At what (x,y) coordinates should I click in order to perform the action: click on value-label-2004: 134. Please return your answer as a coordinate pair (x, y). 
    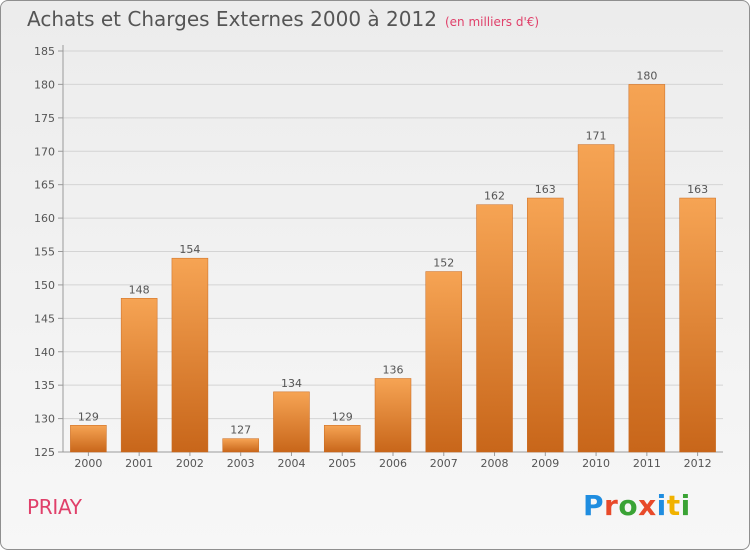
    Looking at the image, I should click on (291, 383).